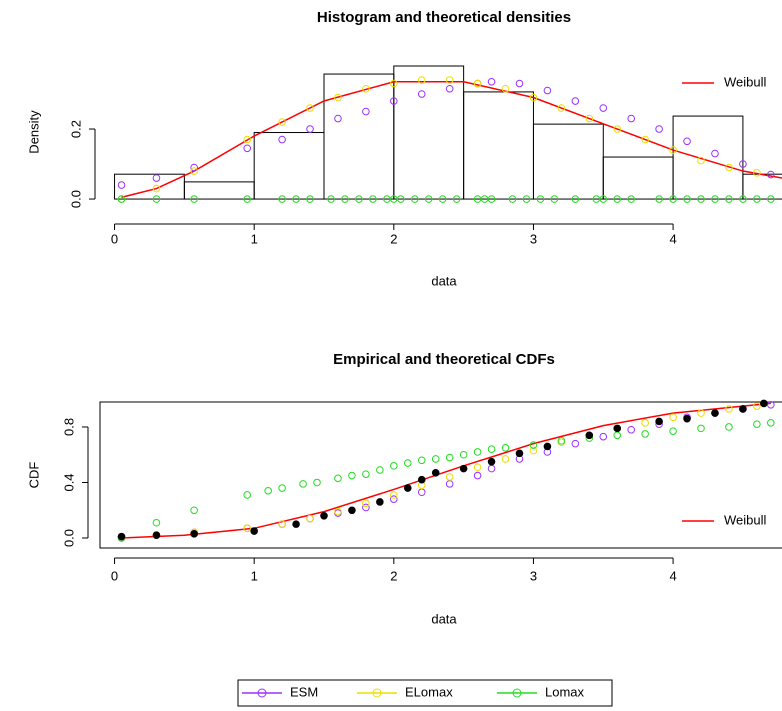 The height and width of the screenshot is (711, 782). What do you see at coordinates (68, 538) in the screenshot?
I see `y-tick-label: 0.0` at bounding box center [68, 538].